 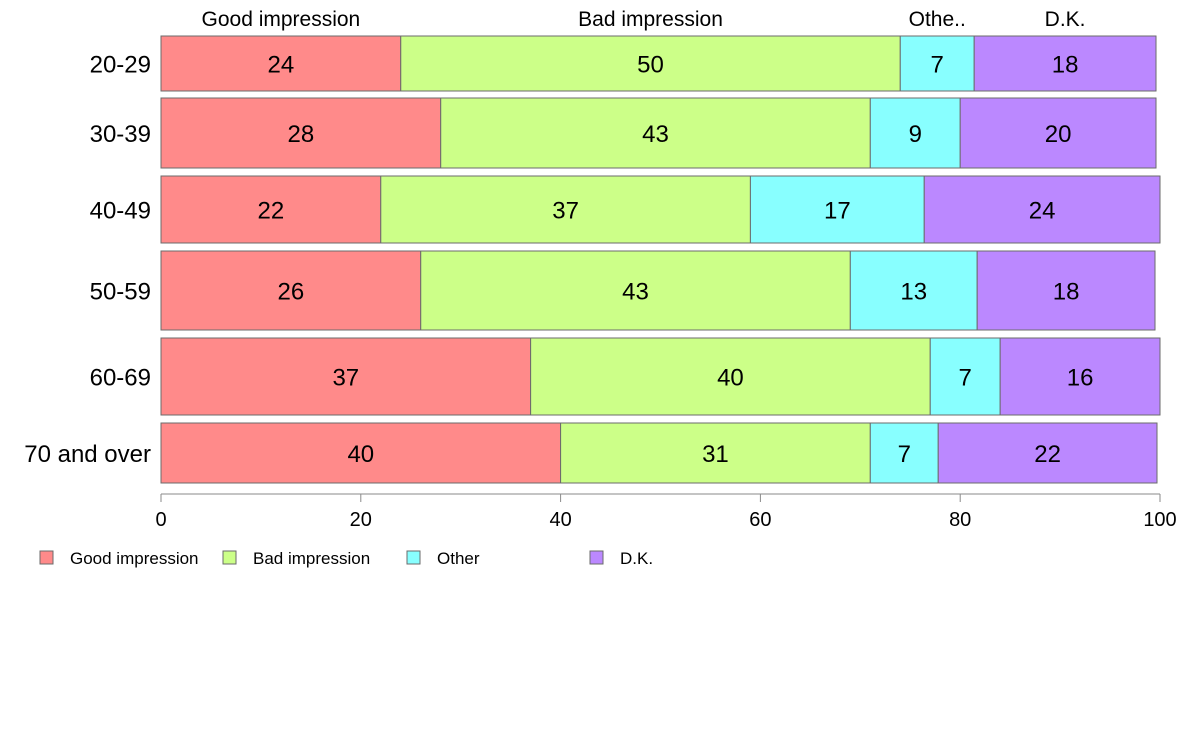 I want to click on top-series-label: Othe.., so click(x=937, y=19).